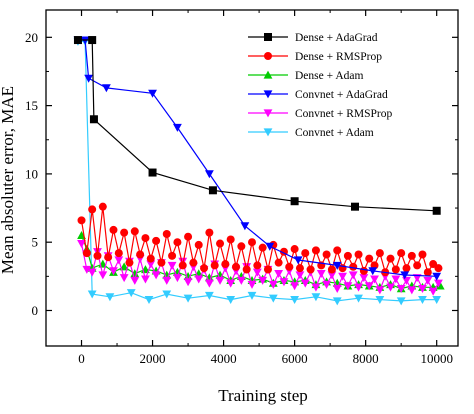 The image size is (474, 414). What do you see at coordinates (153, 358) in the screenshot?
I see `x-tick-label: 2000` at bounding box center [153, 358].